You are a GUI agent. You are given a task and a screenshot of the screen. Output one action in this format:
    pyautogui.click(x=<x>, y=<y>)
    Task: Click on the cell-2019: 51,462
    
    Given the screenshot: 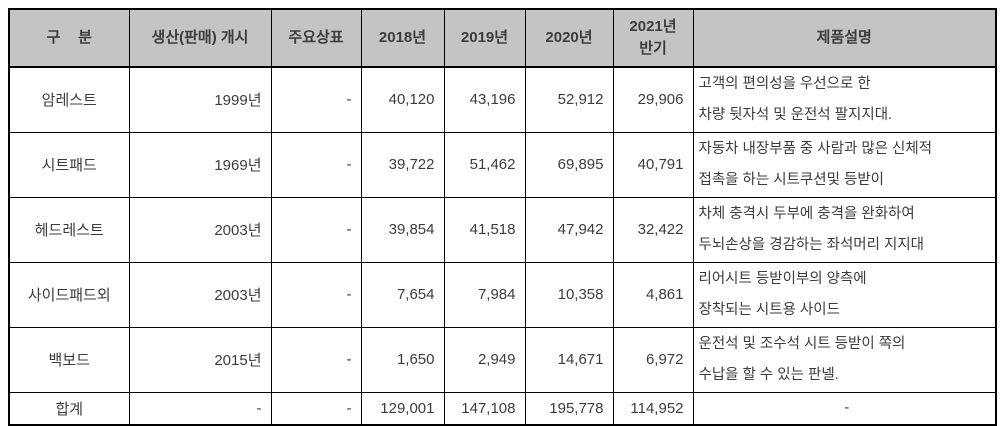 What is the action you would take?
    pyautogui.click(x=484, y=164)
    